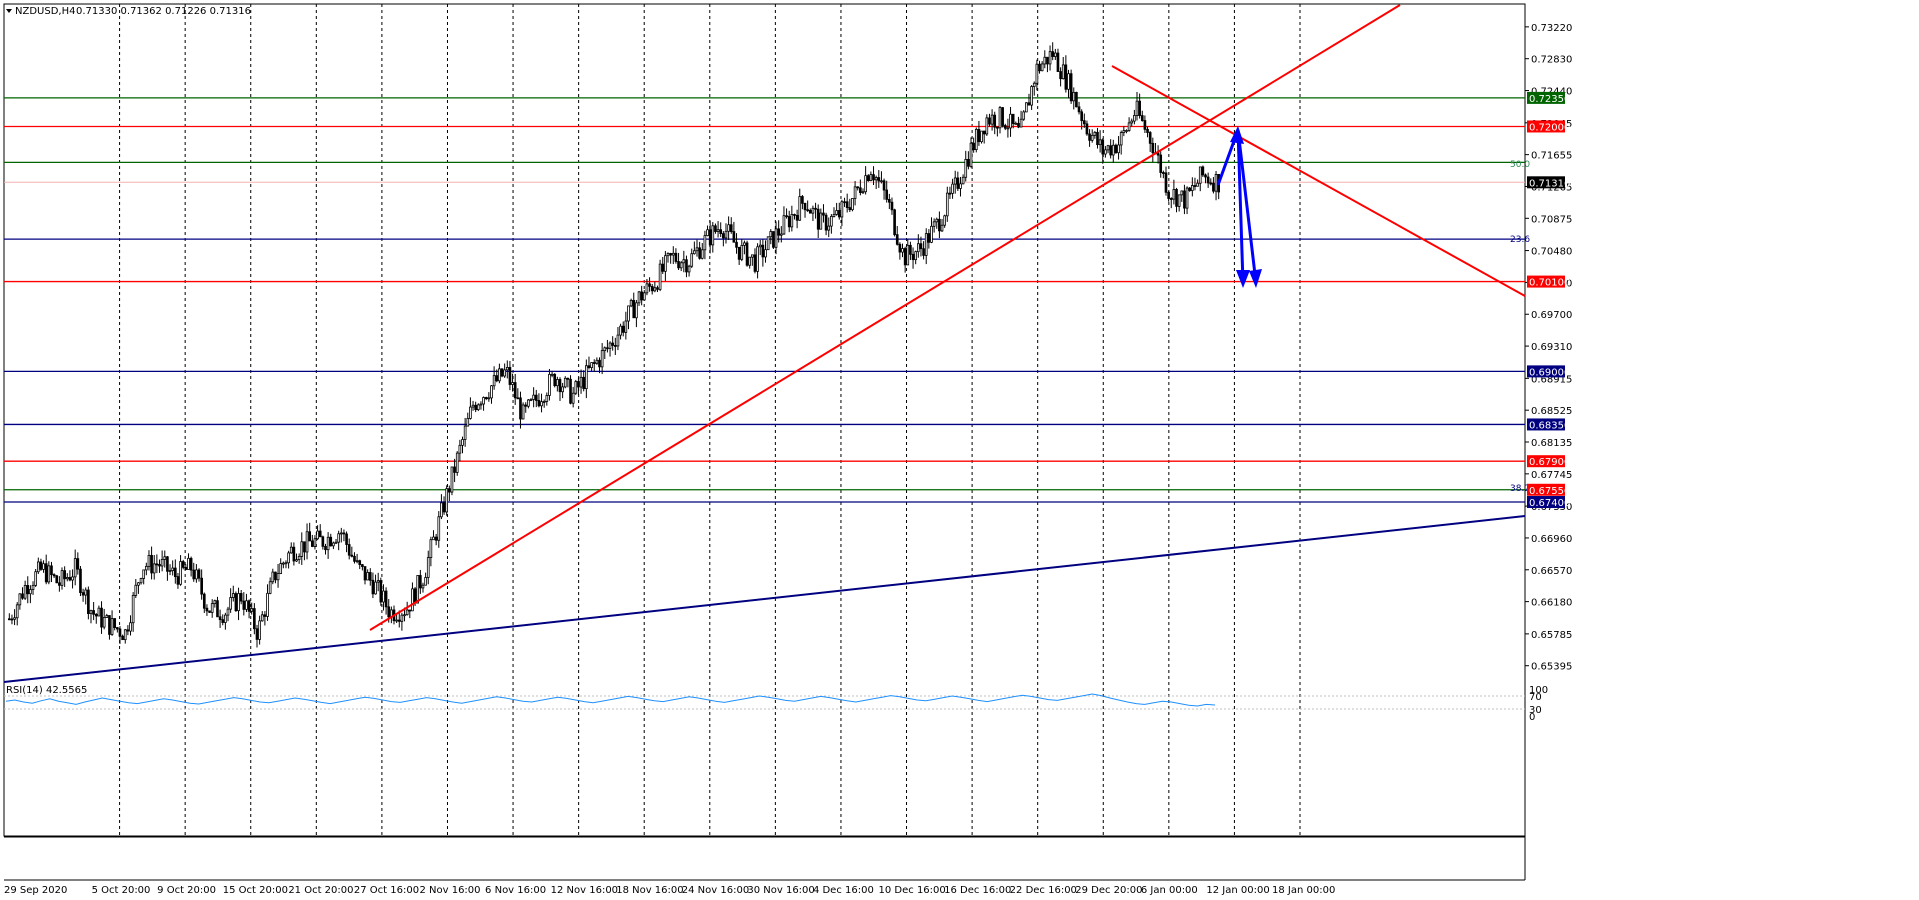 This screenshot has height=900, width=1919. What do you see at coordinates (977, 890) in the screenshot?
I see `time-tick-label: 16 Dec 16:00` at bounding box center [977, 890].